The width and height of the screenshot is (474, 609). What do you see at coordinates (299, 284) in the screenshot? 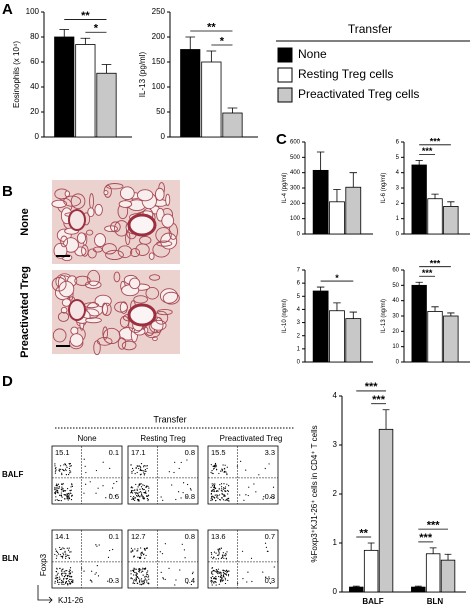
I see `y-tick-label: 6` at bounding box center [299, 284].